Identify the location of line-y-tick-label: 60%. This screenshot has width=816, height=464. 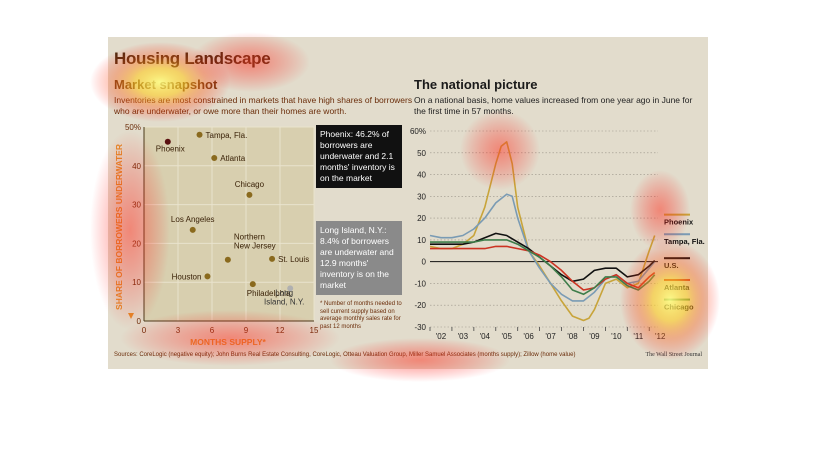
(418, 131).